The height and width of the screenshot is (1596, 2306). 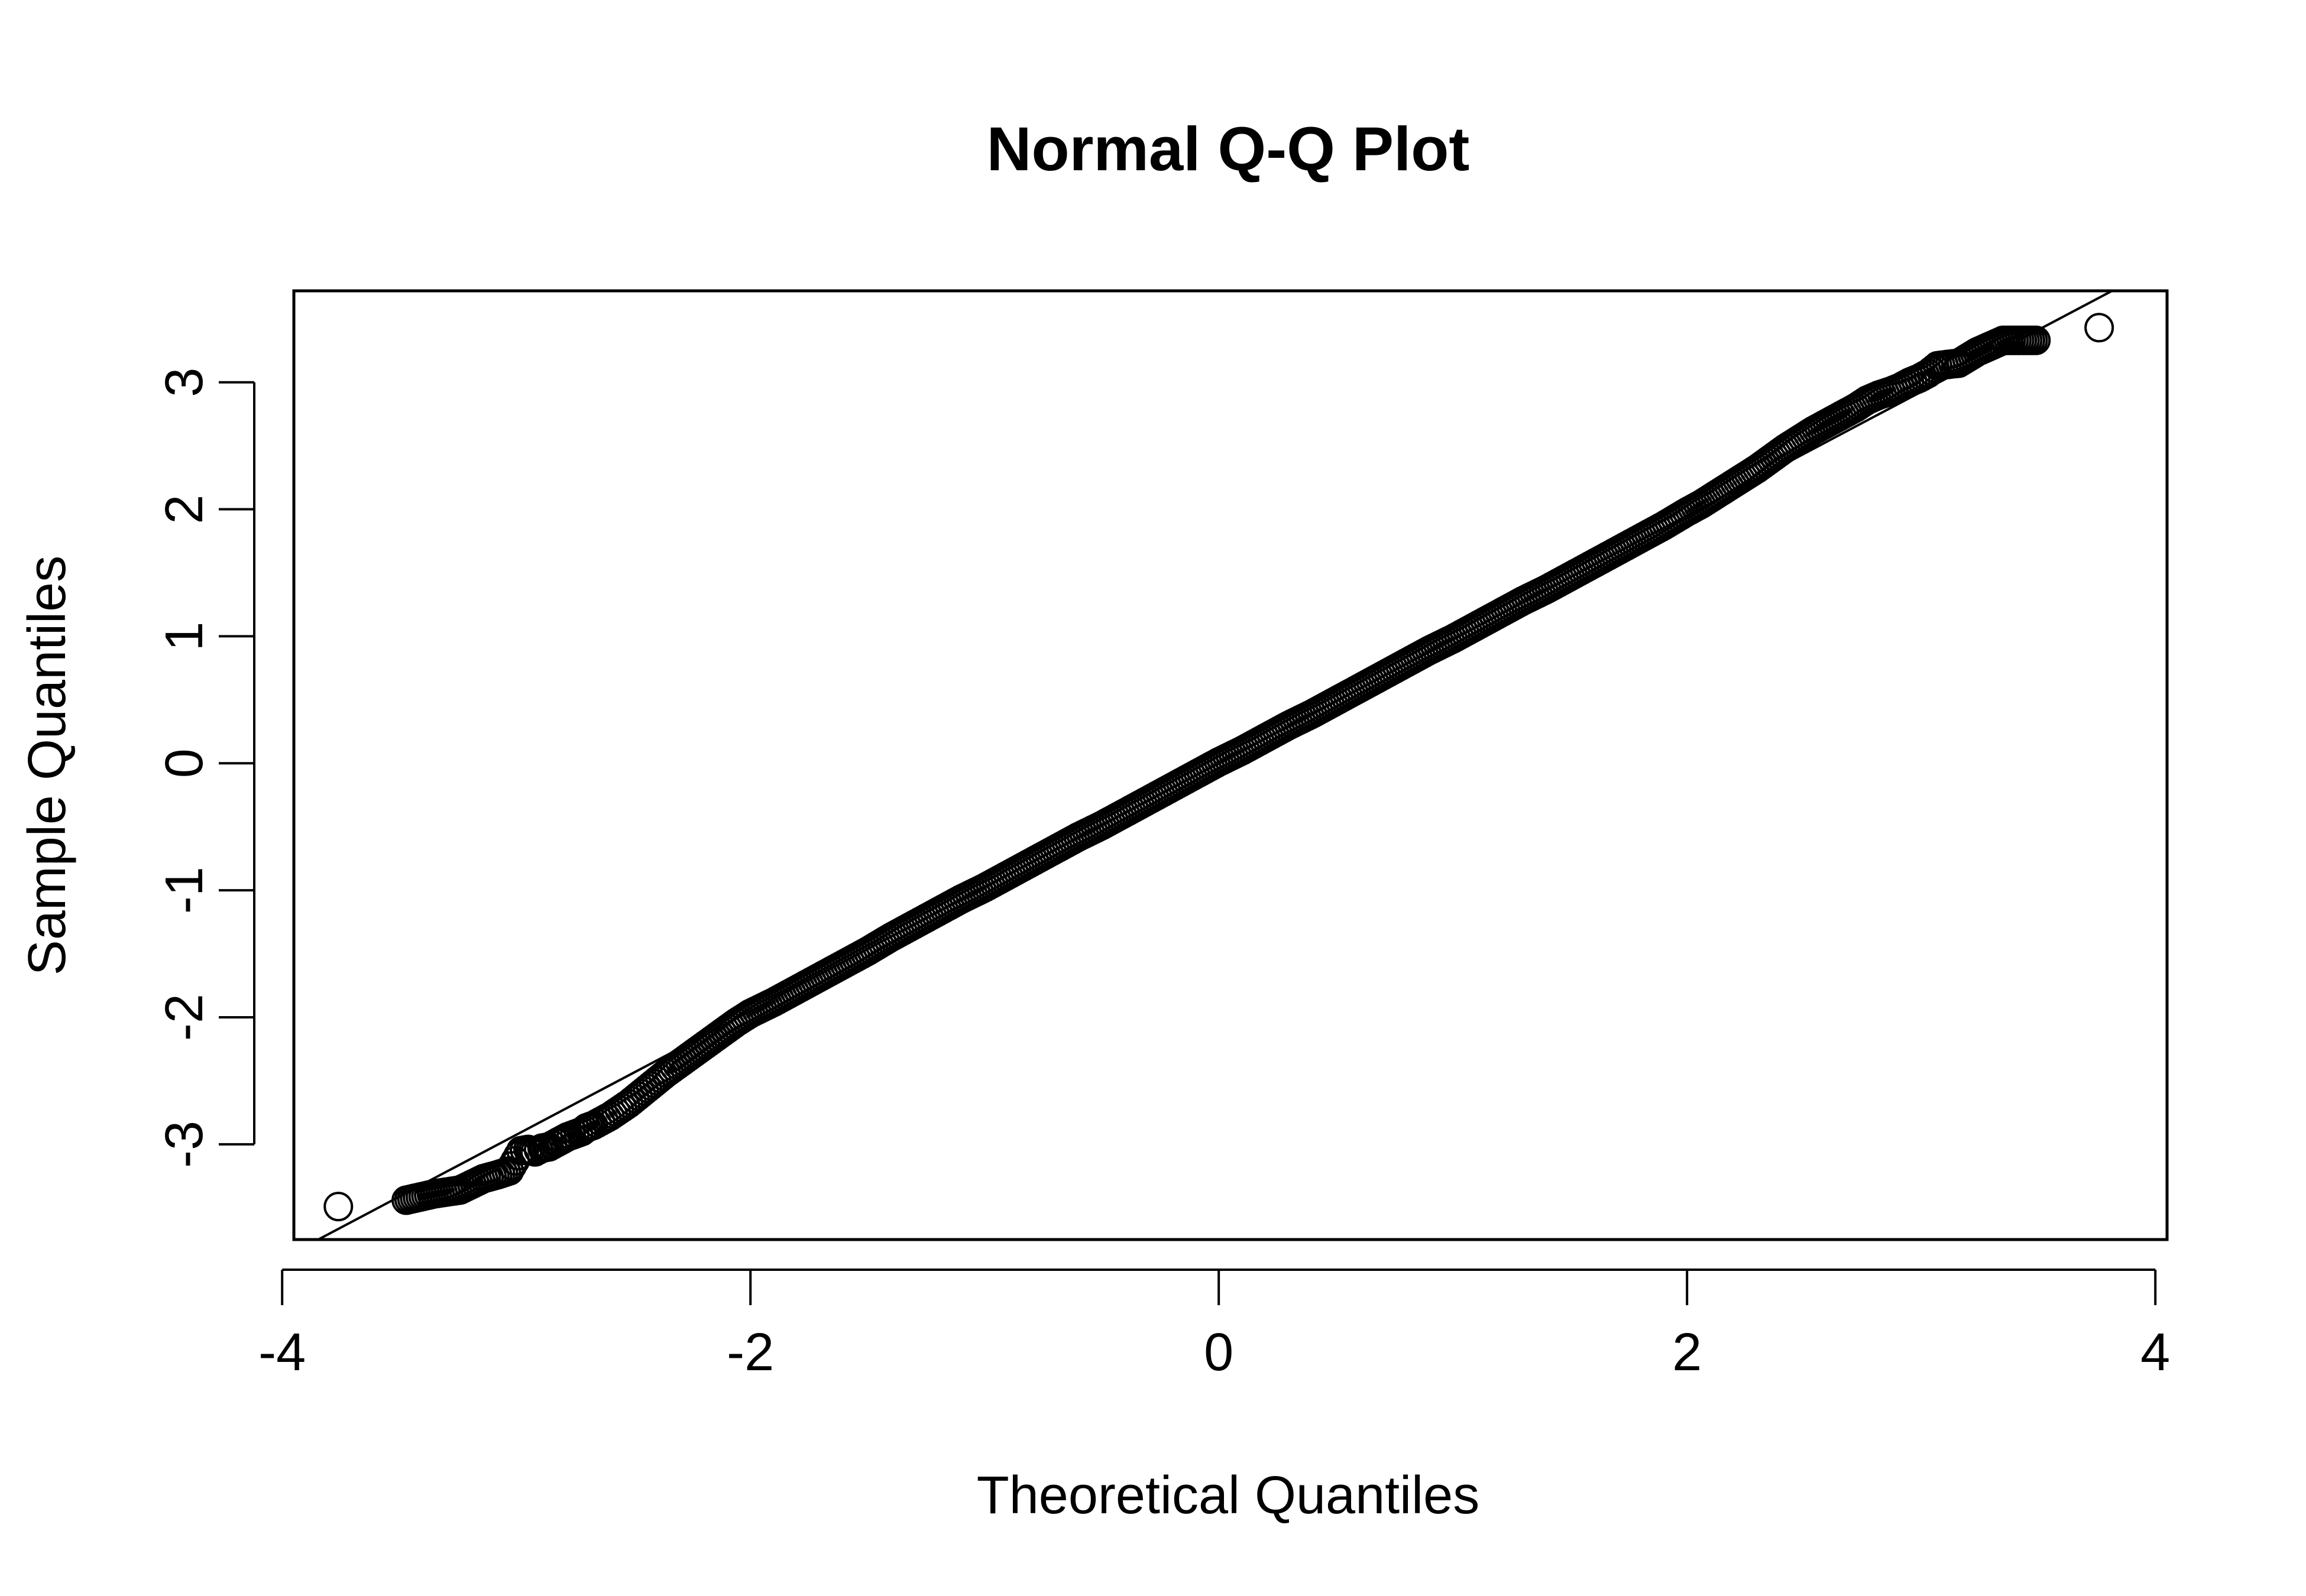 What do you see at coordinates (184, 382) in the screenshot?
I see `y-tick-label: 3` at bounding box center [184, 382].